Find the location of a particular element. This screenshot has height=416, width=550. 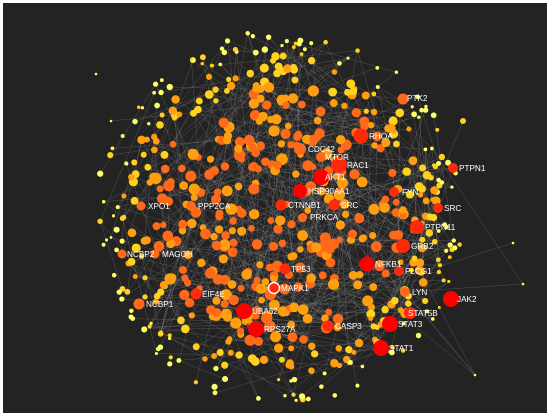

hub-label-plcg1: PLCG1 is located at coordinates (418, 271).